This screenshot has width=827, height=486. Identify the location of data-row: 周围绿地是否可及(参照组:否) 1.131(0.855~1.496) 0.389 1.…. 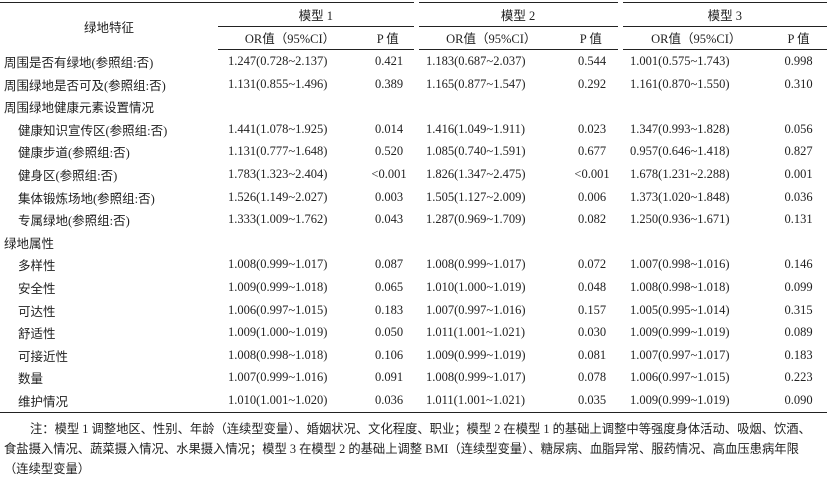
(413, 84).